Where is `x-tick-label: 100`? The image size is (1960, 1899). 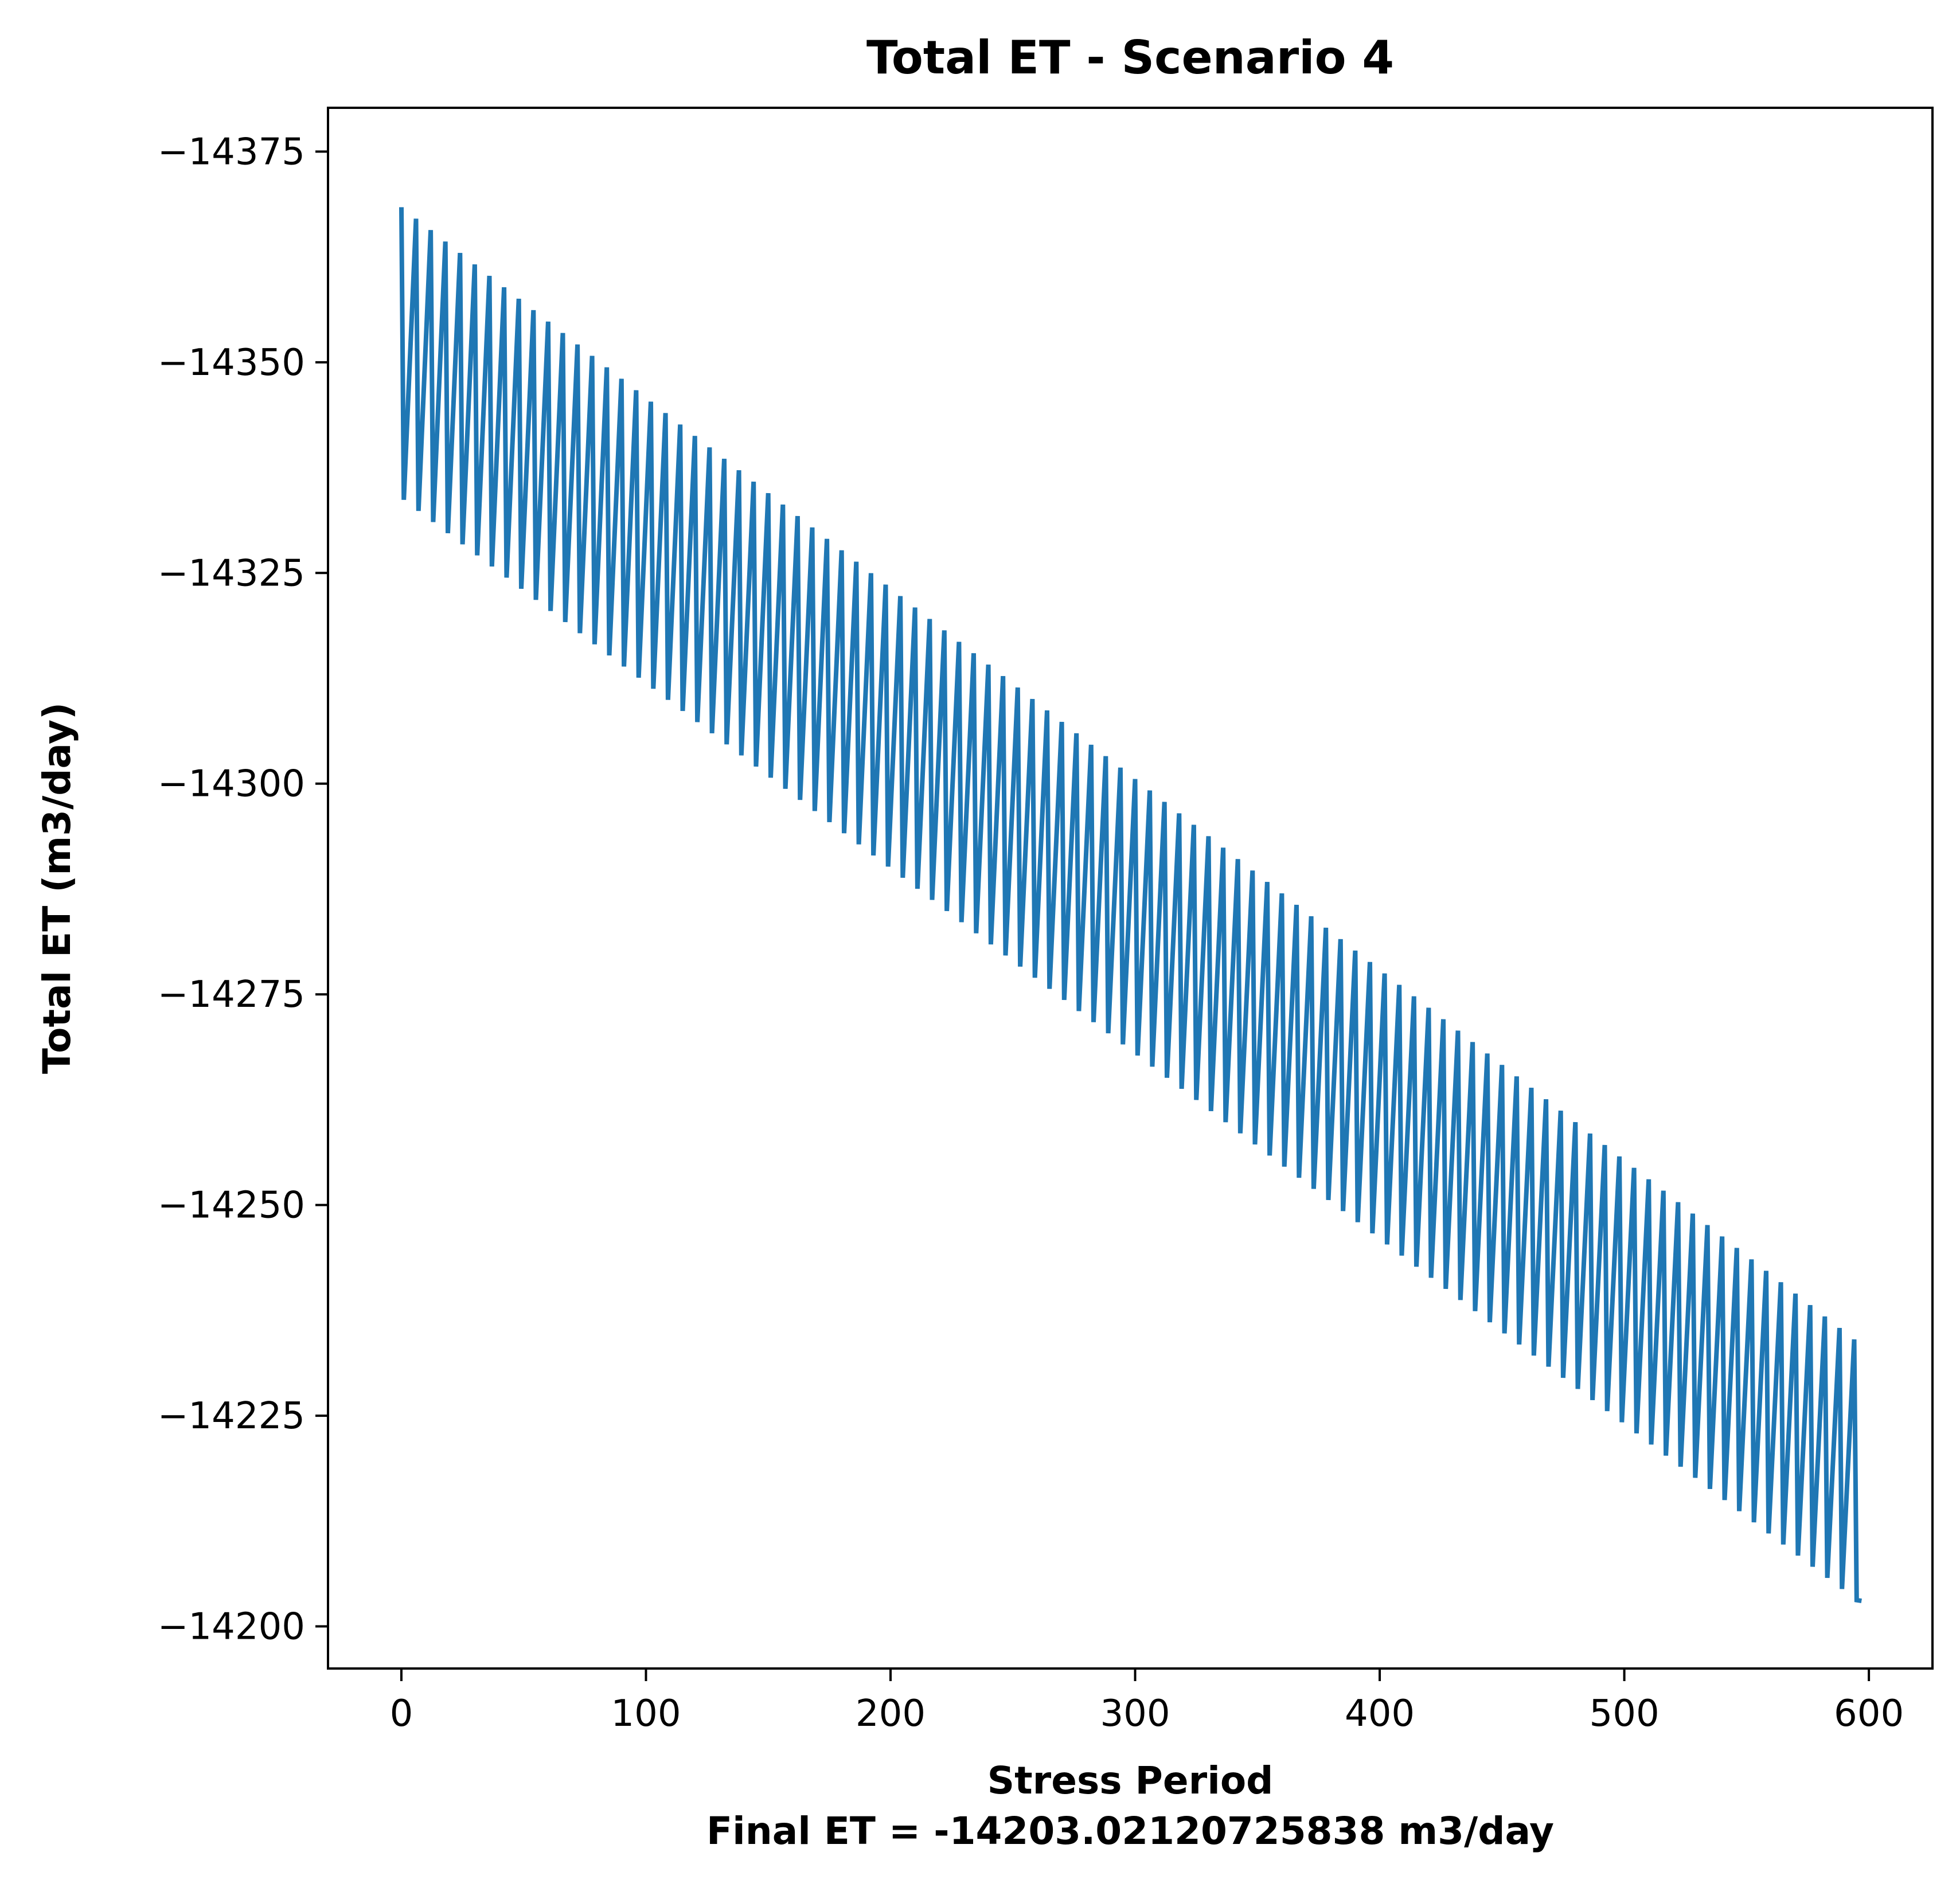
x-tick-label: 100 is located at coordinates (646, 1714).